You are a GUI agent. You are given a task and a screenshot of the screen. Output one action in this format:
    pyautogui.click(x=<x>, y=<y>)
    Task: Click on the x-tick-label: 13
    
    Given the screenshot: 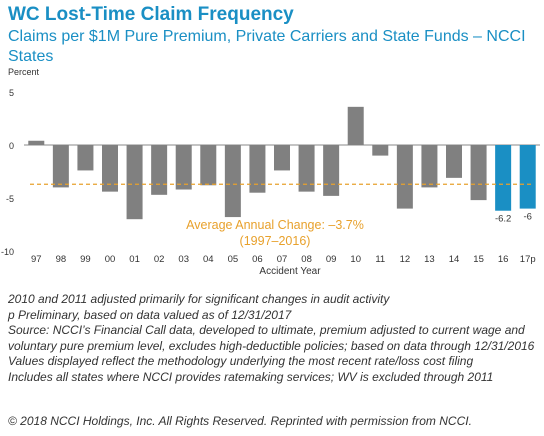 What is the action you would take?
    pyautogui.click(x=429, y=259)
    